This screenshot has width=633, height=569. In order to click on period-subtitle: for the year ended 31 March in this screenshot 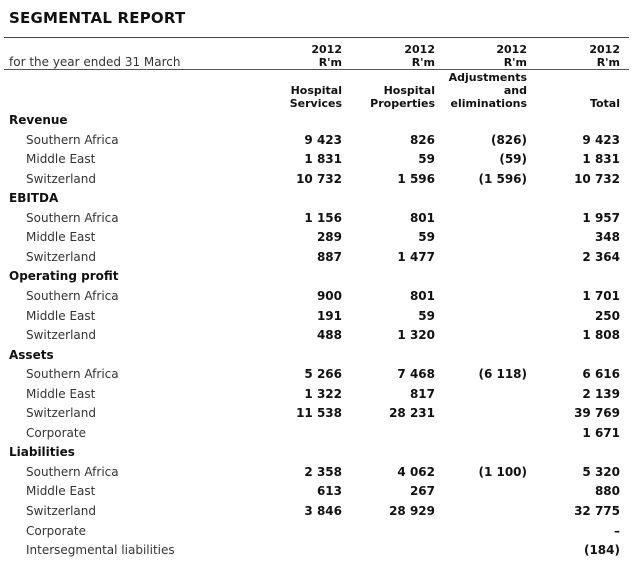, I will do `click(95, 62)`.